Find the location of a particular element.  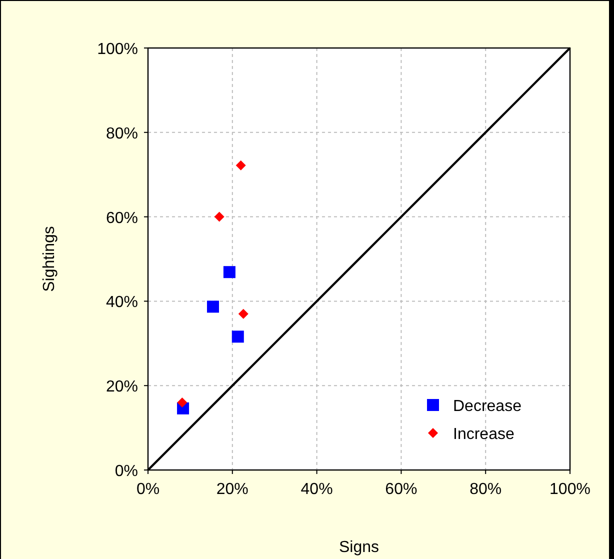

legend-label: Increase is located at coordinates (483, 434).